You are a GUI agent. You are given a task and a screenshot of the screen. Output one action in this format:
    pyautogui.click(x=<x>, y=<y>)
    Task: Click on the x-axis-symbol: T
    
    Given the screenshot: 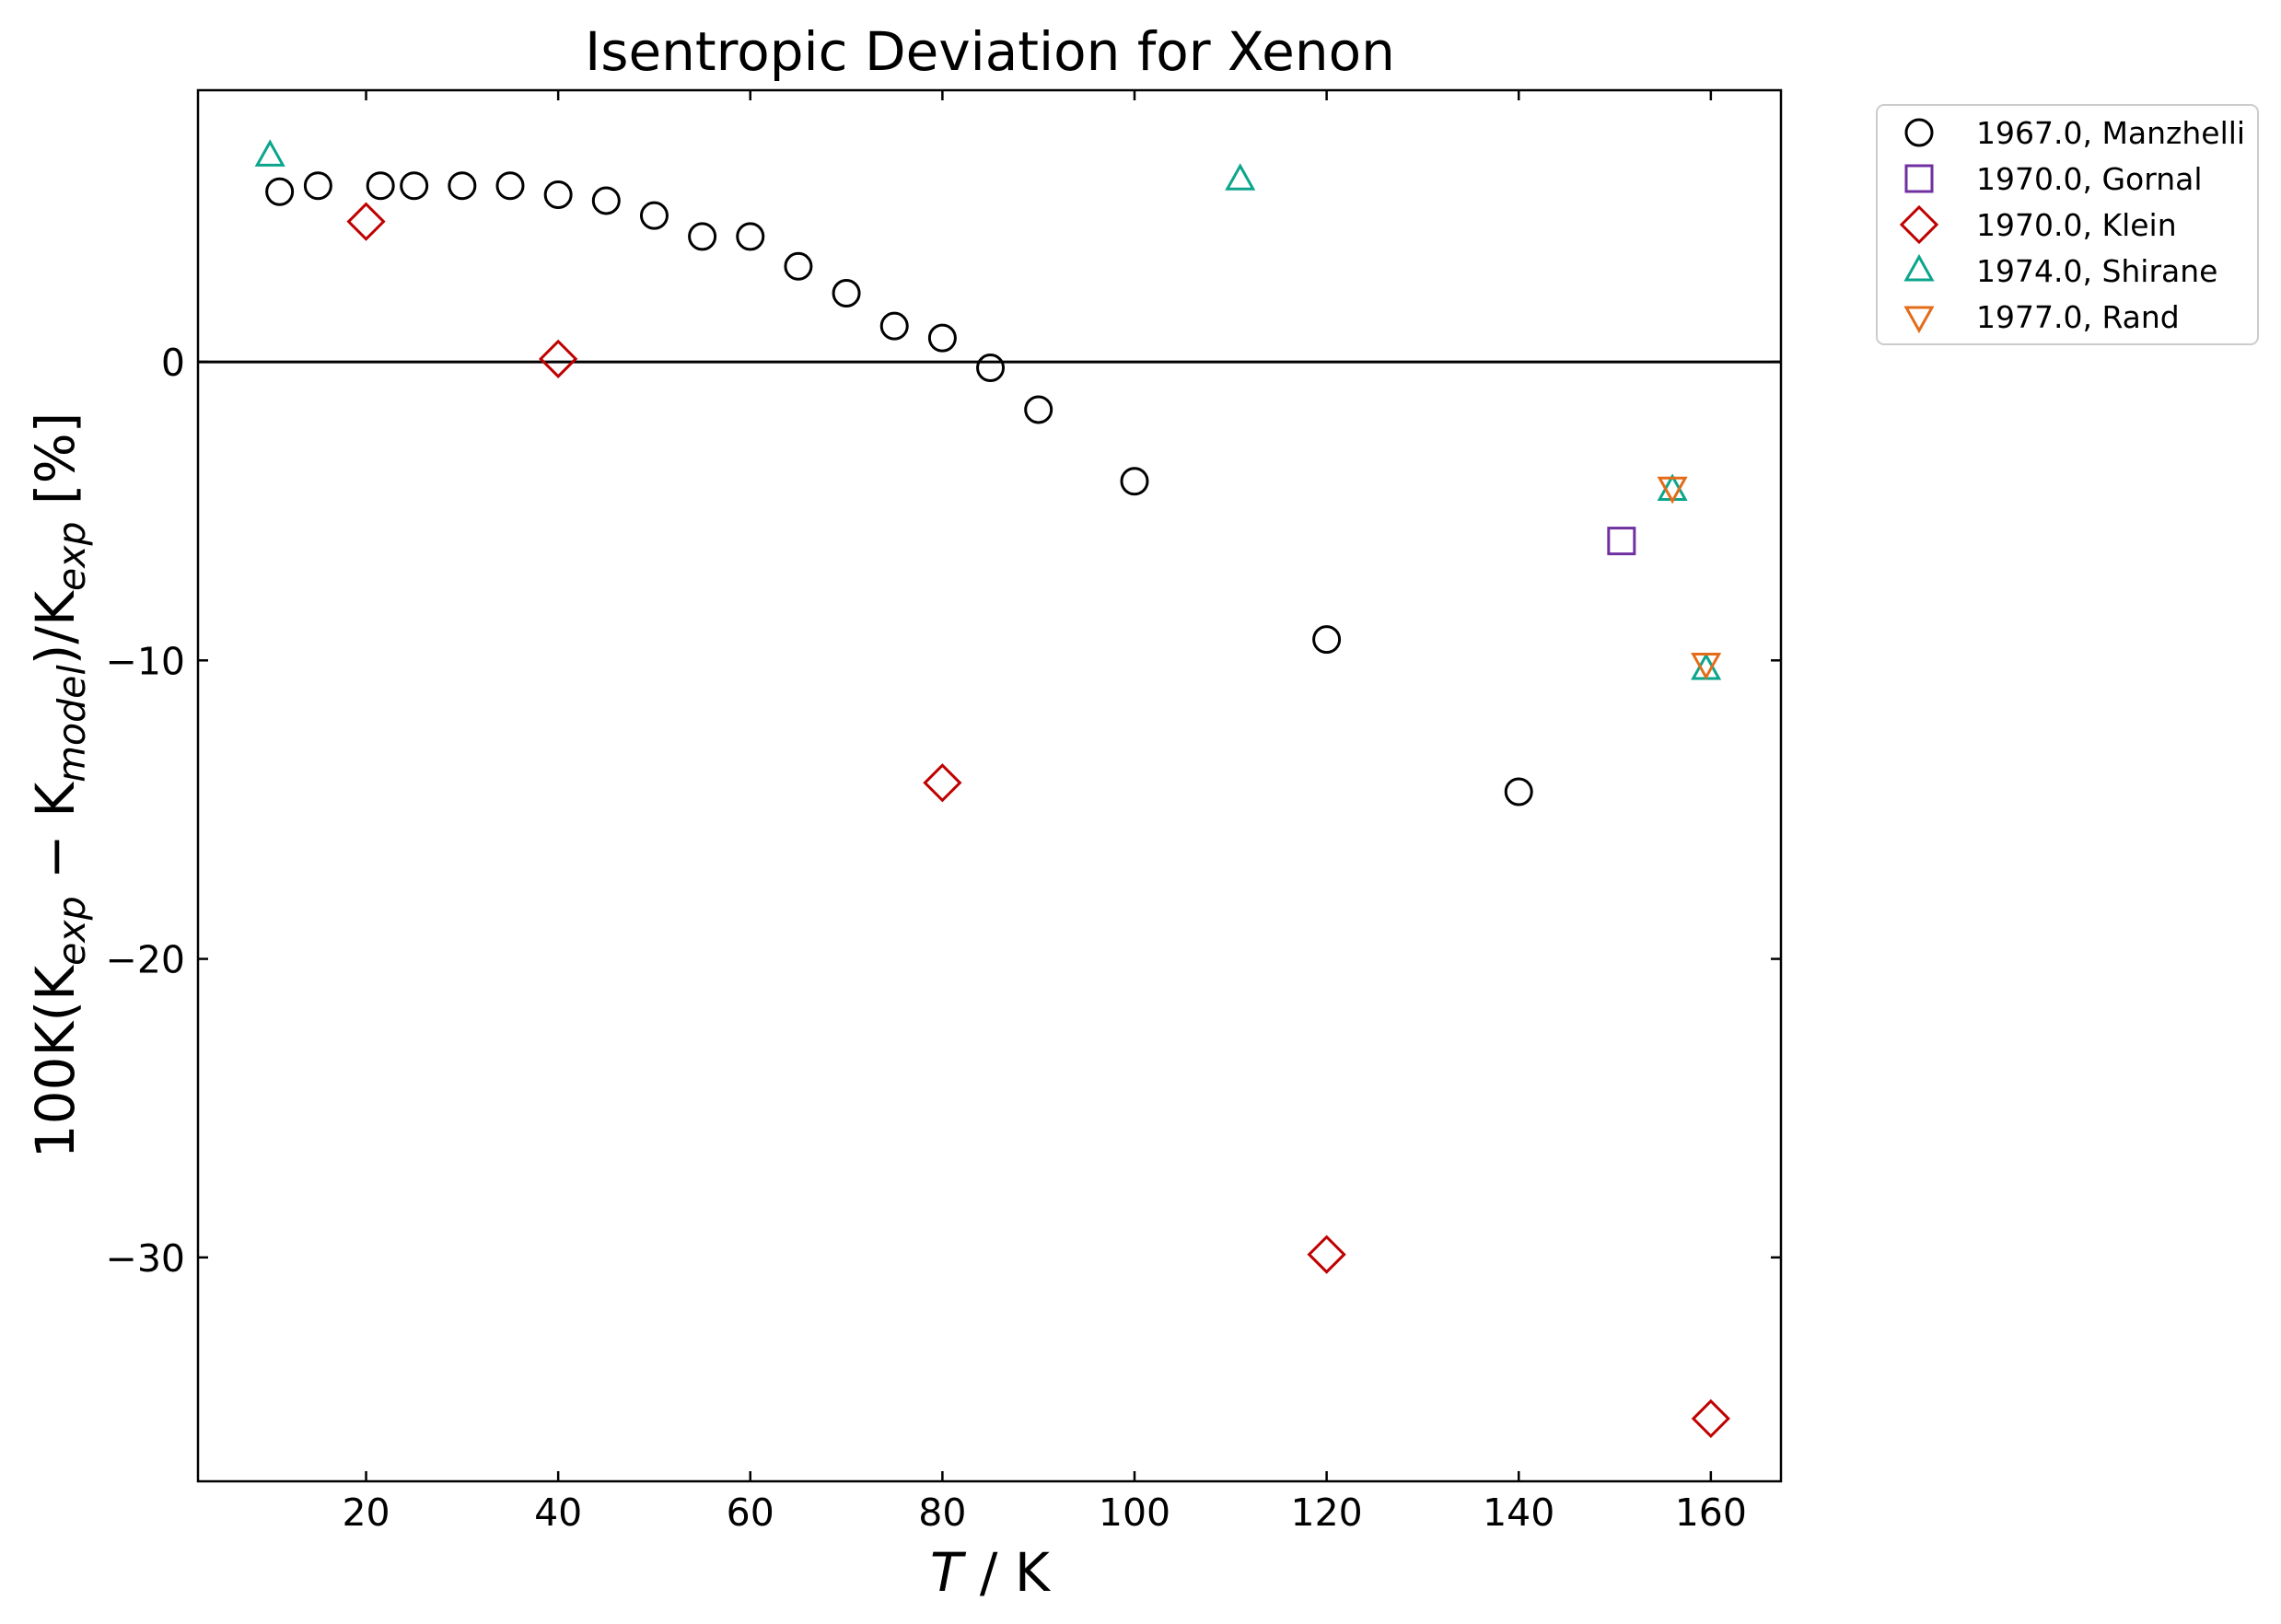 What is the action you would take?
    pyautogui.click(x=948, y=1572)
    